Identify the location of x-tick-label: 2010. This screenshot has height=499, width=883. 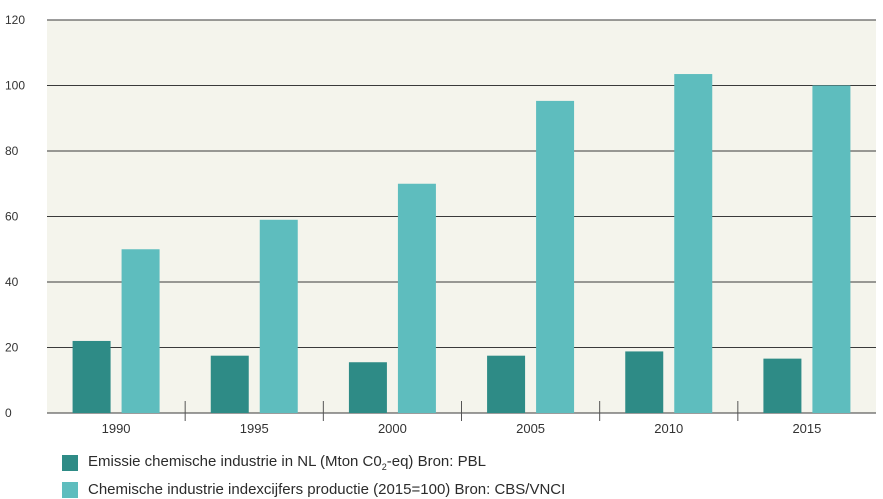
(668, 428).